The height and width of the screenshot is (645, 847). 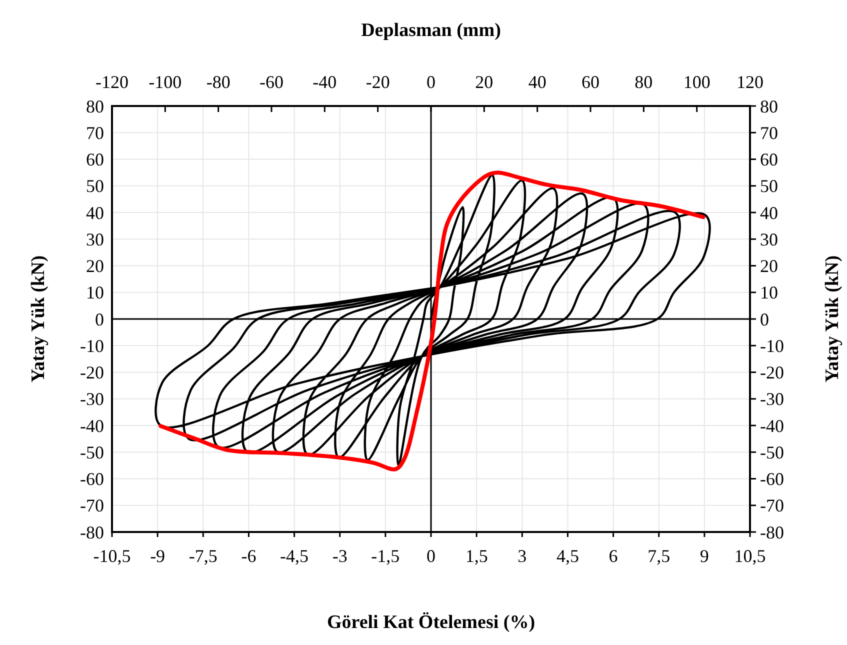 What do you see at coordinates (92, 372) in the screenshot?
I see `y-tick-label: -20` at bounding box center [92, 372].